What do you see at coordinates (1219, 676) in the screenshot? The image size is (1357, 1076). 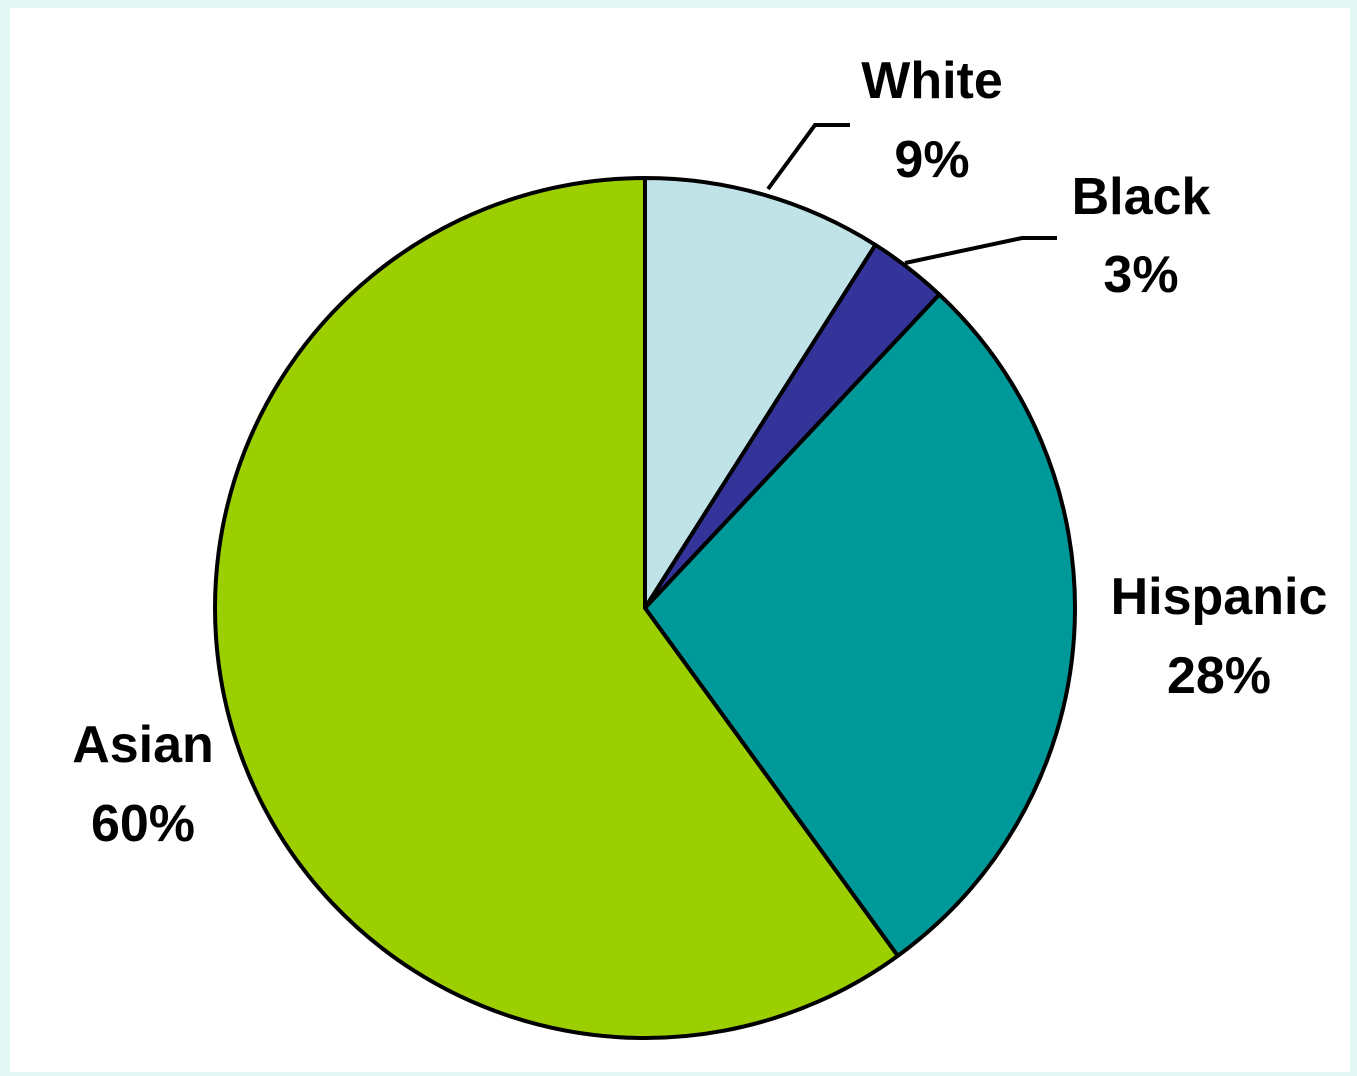 I see `slice-value-hispanic: 28%` at bounding box center [1219, 676].